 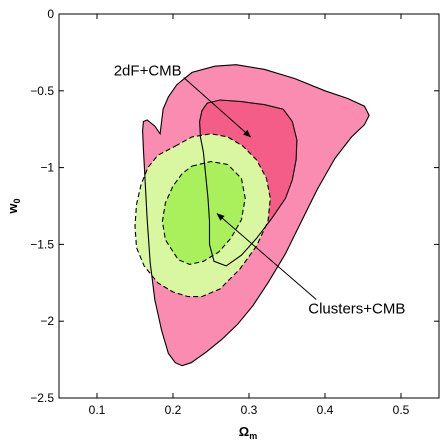 What do you see at coordinates (248, 432) in the screenshot?
I see `x-axis-label: Ωm` at bounding box center [248, 432].